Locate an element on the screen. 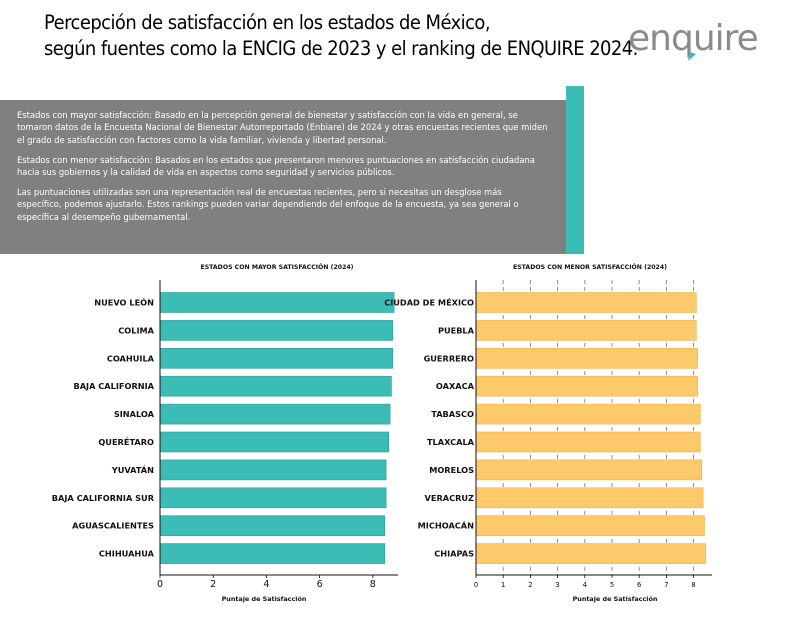 Image resolution: width=800 pixels, height=617 pixels. bottom-chart-title: ESTADOS CON MENOR SATISFACCIÓN (2024) is located at coordinates (590, 266).